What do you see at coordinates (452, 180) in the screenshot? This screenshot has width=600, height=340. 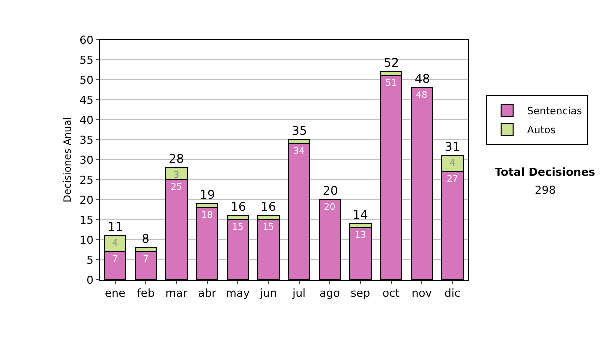 I see `data-label: 27` at bounding box center [452, 180].